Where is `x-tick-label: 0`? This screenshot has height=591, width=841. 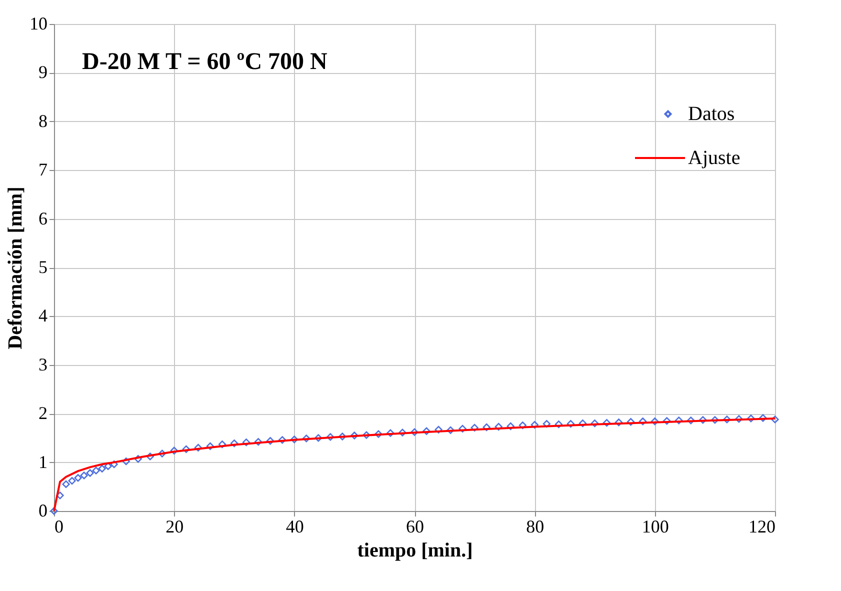
x-tick-label: 0 is located at coordinates (59, 526).